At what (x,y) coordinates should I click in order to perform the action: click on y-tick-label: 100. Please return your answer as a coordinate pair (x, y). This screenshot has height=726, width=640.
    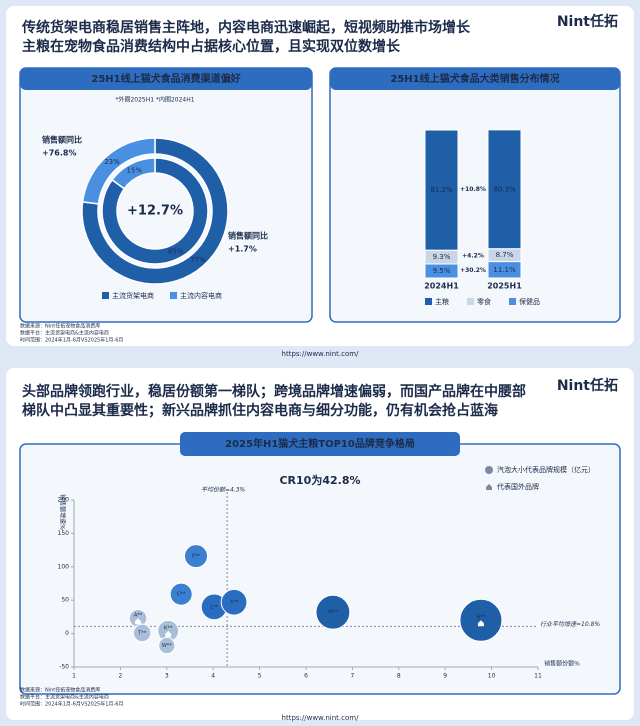
    Looking at the image, I should click on (64, 566).